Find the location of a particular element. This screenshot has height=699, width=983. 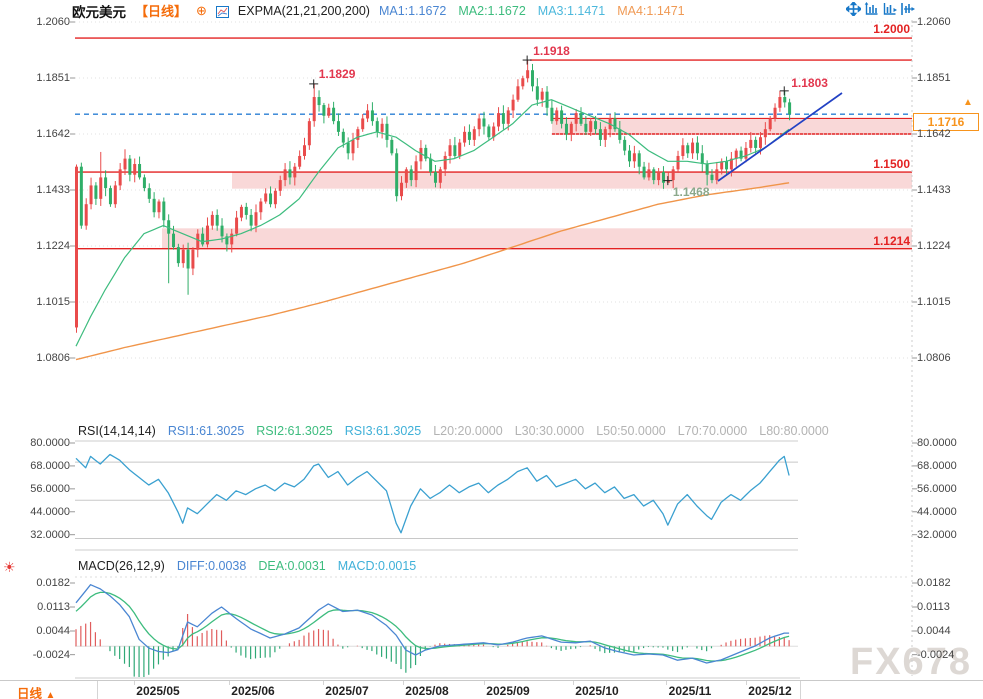

rsi-axis-label-right: 80.0000 is located at coordinates (937, 443).